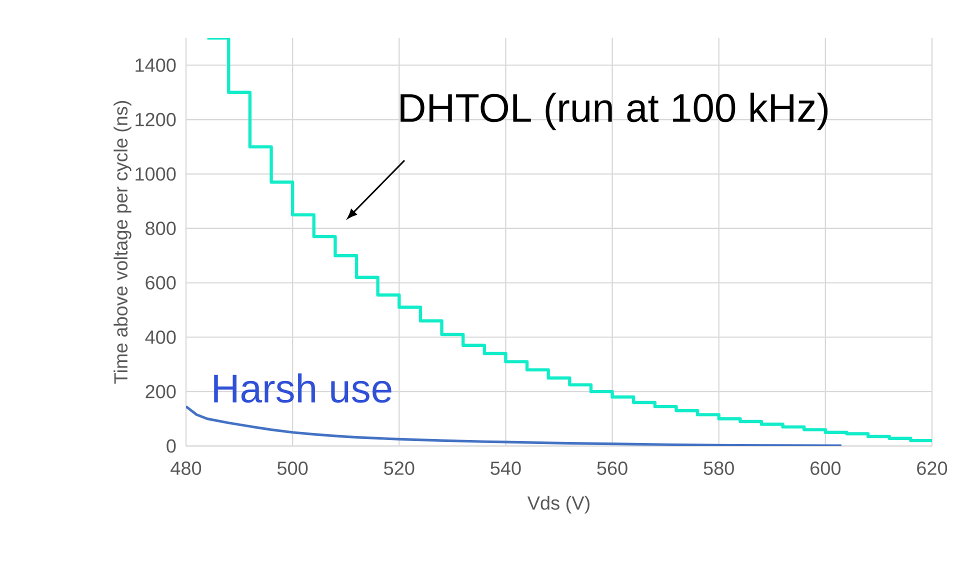 The image size is (974, 572). I want to click on text: DHTOL (run at 100 kHz), so click(614, 111).